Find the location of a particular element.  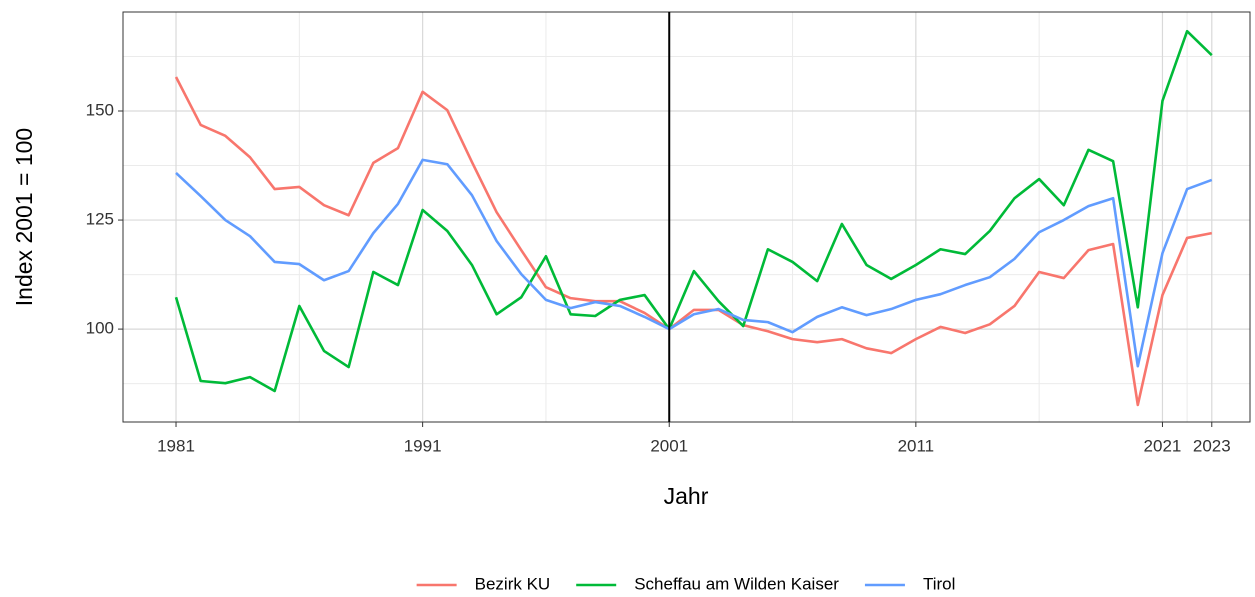

x-tick-label: 2021 is located at coordinates (1163, 445).